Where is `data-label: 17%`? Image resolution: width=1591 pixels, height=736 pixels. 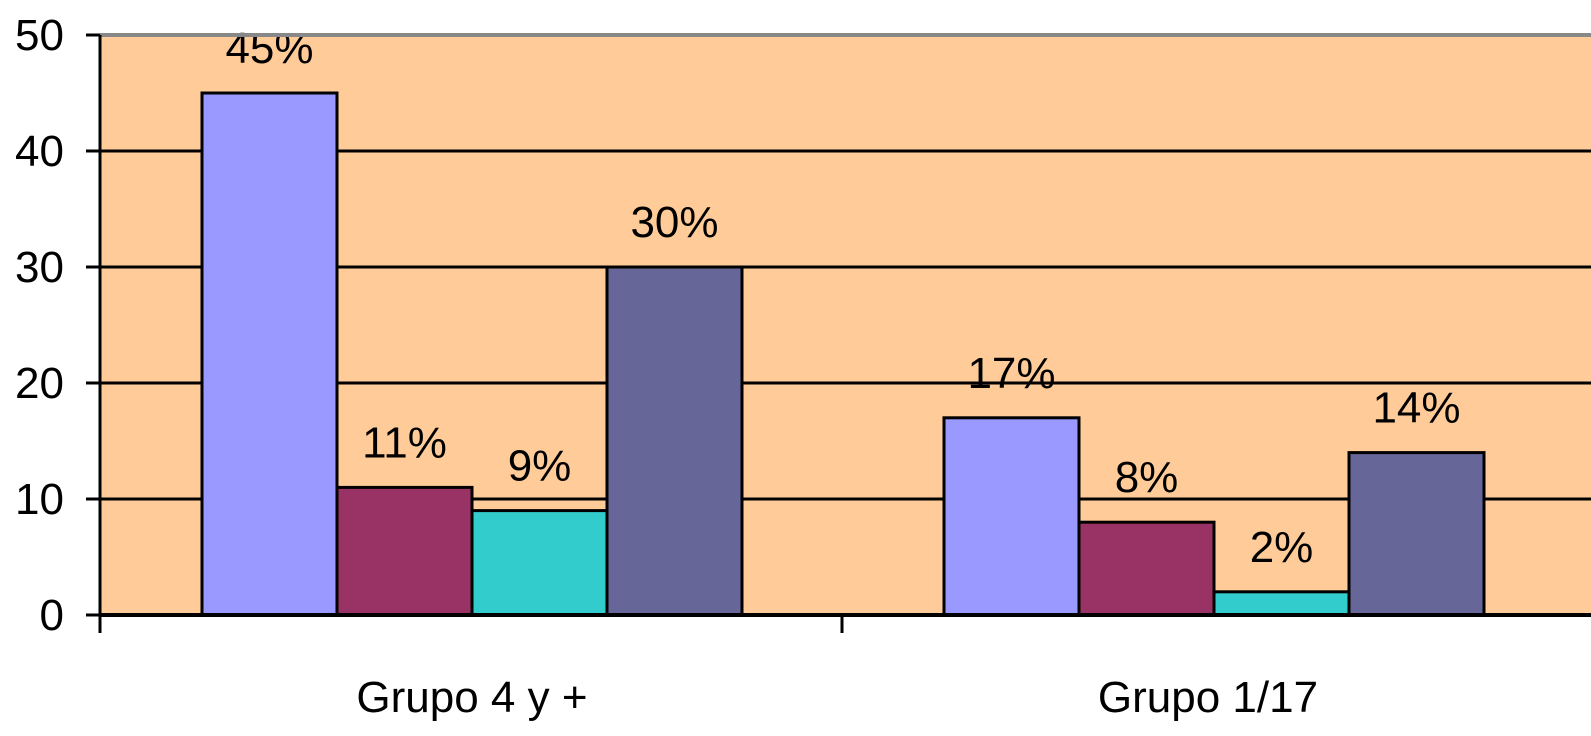
data-label: 17% is located at coordinates (1011, 373).